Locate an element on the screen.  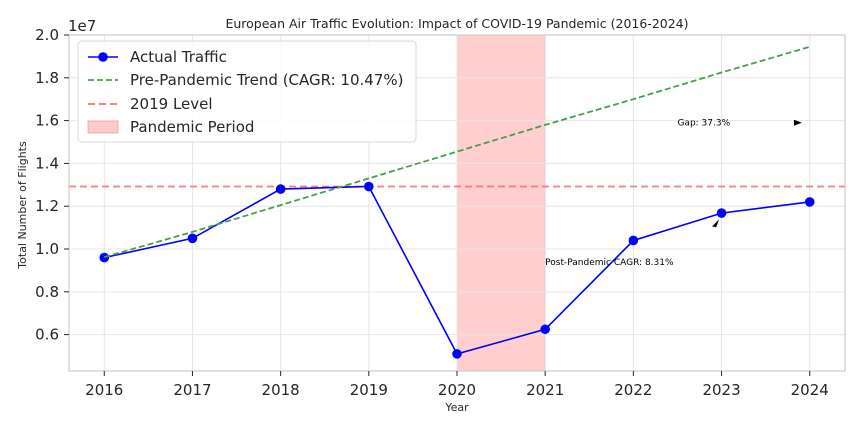
y-tick-label: 1.2 is located at coordinates (47, 206).